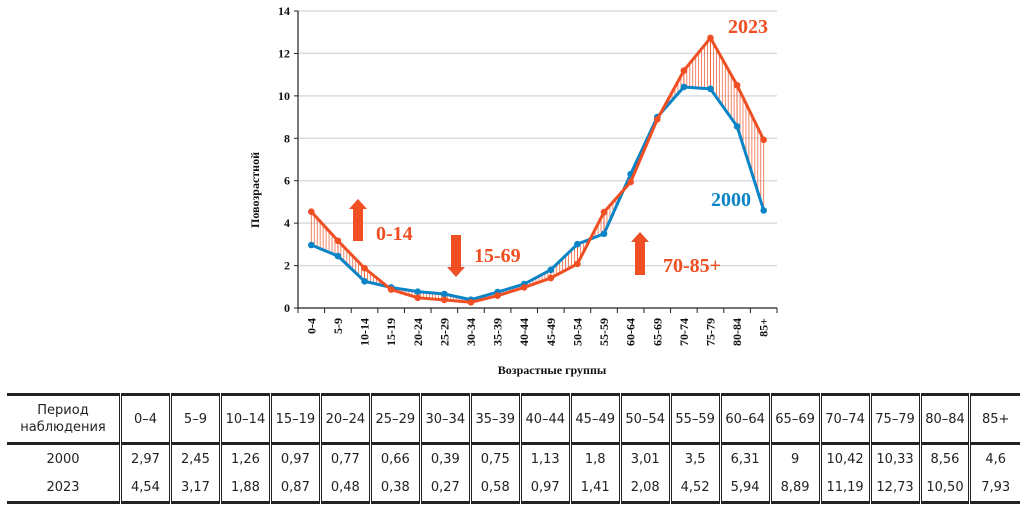 The height and width of the screenshot is (506, 1024). I want to click on annotation-15-69: 15-69, so click(497, 256).